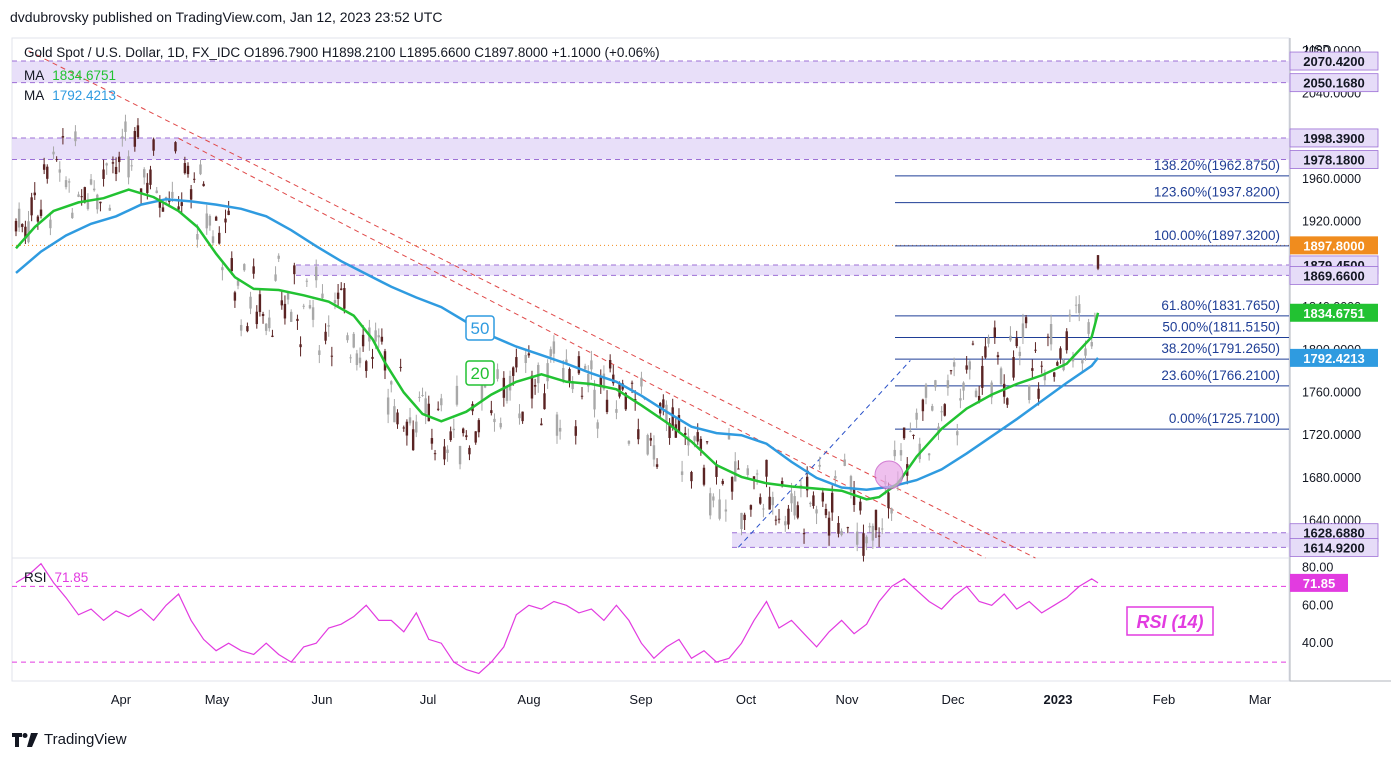  I want to click on footer-brand-label: TradingView, so click(85, 739).